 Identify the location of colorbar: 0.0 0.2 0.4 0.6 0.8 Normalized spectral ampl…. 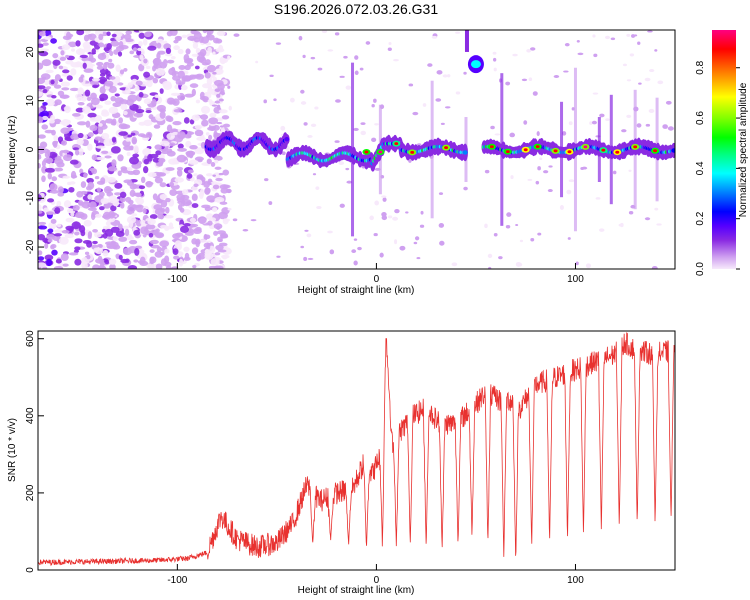
(722, 153).